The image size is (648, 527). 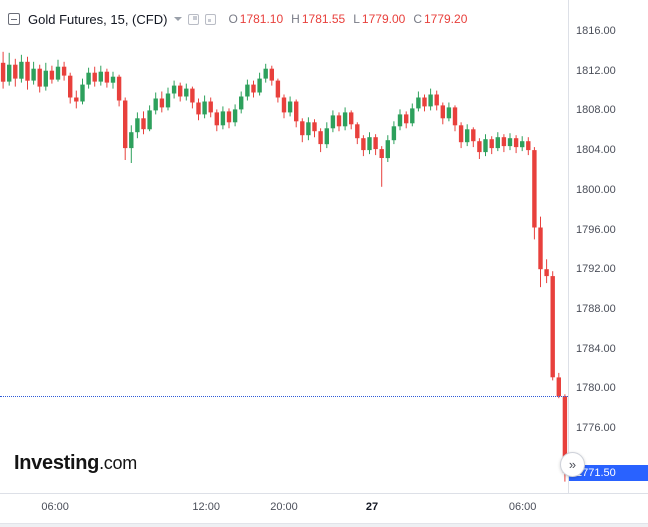 What do you see at coordinates (596, 110) in the screenshot?
I see `price-axis-label: 1808.00` at bounding box center [596, 110].